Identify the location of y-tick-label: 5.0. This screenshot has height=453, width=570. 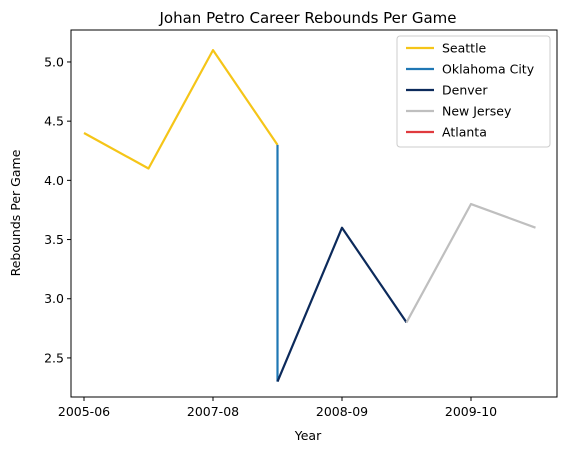
(54, 61).